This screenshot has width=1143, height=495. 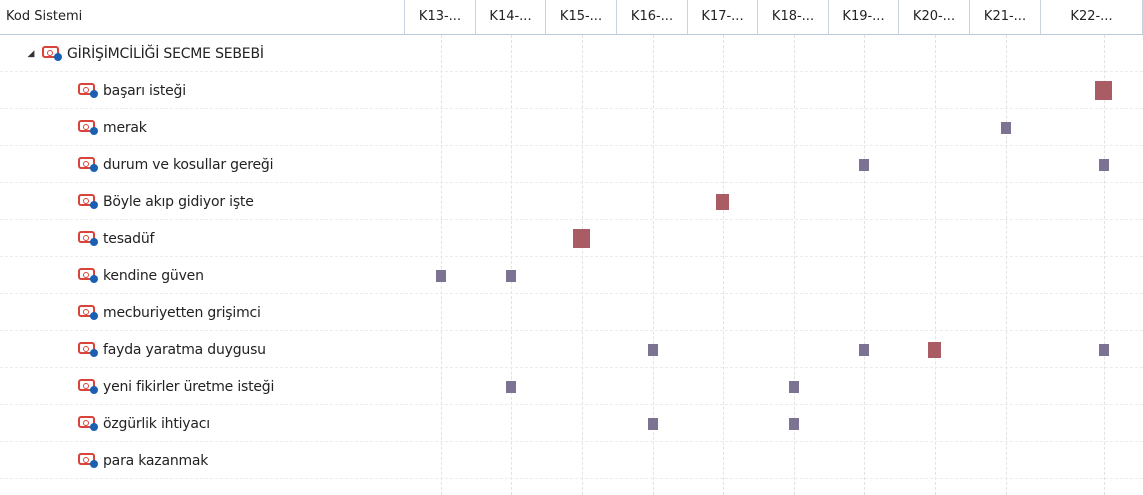 I want to click on code-row: para kazanmak, so click(x=571, y=460).